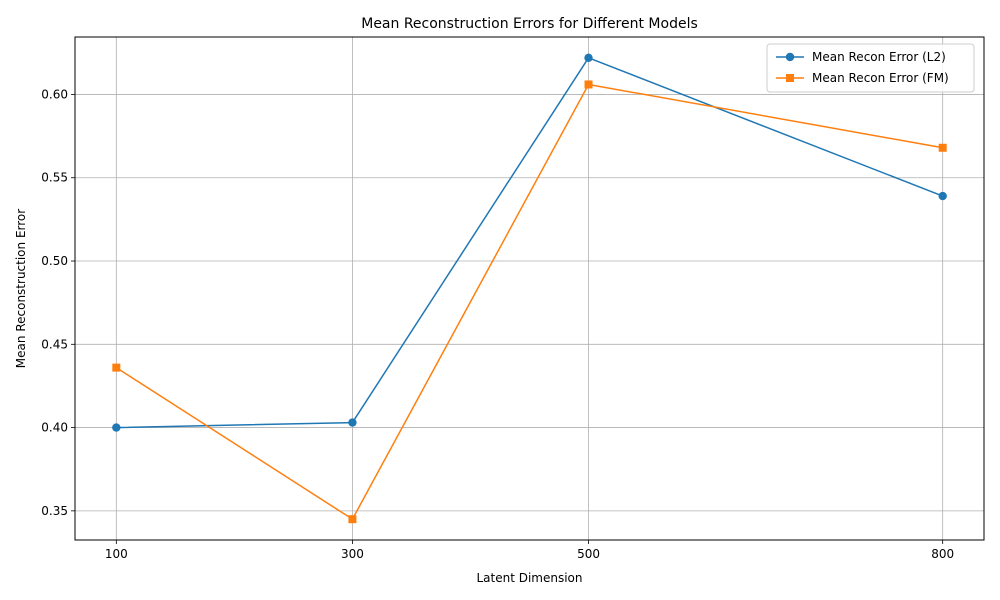 The height and width of the screenshot is (600, 1000). I want to click on y-tick-label: 0.40, so click(54, 428).